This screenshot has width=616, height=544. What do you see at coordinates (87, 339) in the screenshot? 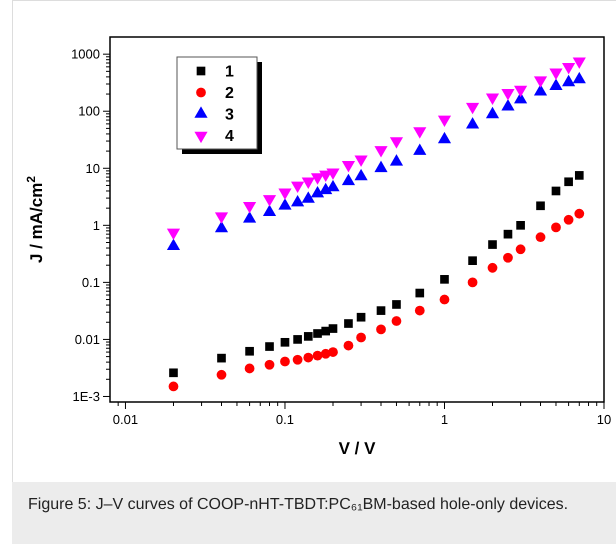
I see `y-tick-label: 0.01` at bounding box center [87, 339].